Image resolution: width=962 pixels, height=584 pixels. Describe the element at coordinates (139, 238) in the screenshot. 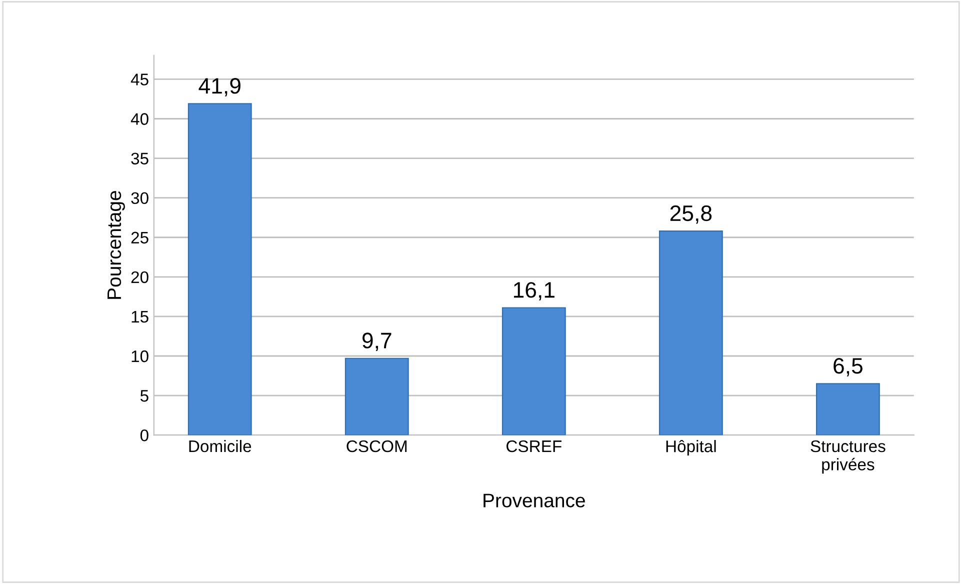

I see `y-tick-label: 25` at that location.